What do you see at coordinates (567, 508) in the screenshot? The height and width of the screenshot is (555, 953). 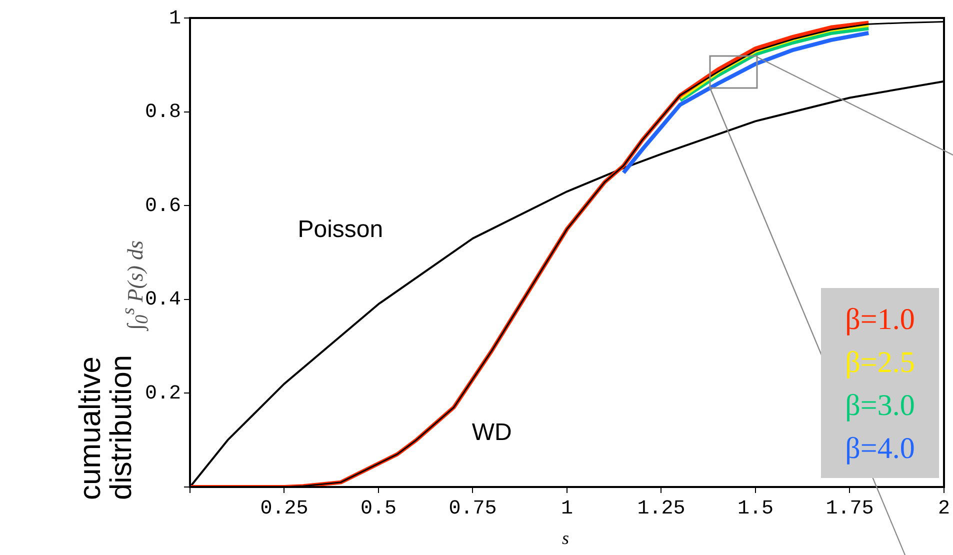 I see `x-tick-label: 1` at bounding box center [567, 508].